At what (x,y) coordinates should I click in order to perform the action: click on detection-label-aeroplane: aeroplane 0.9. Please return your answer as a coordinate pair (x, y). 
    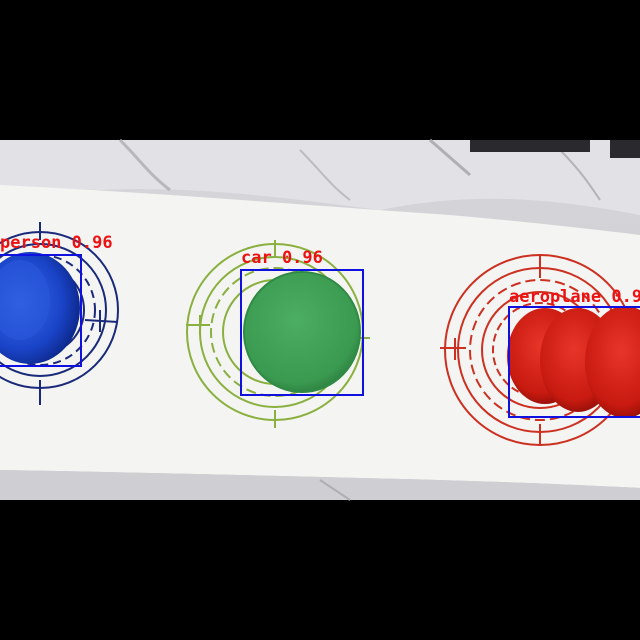
    Looking at the image, I should click on (574, 297).